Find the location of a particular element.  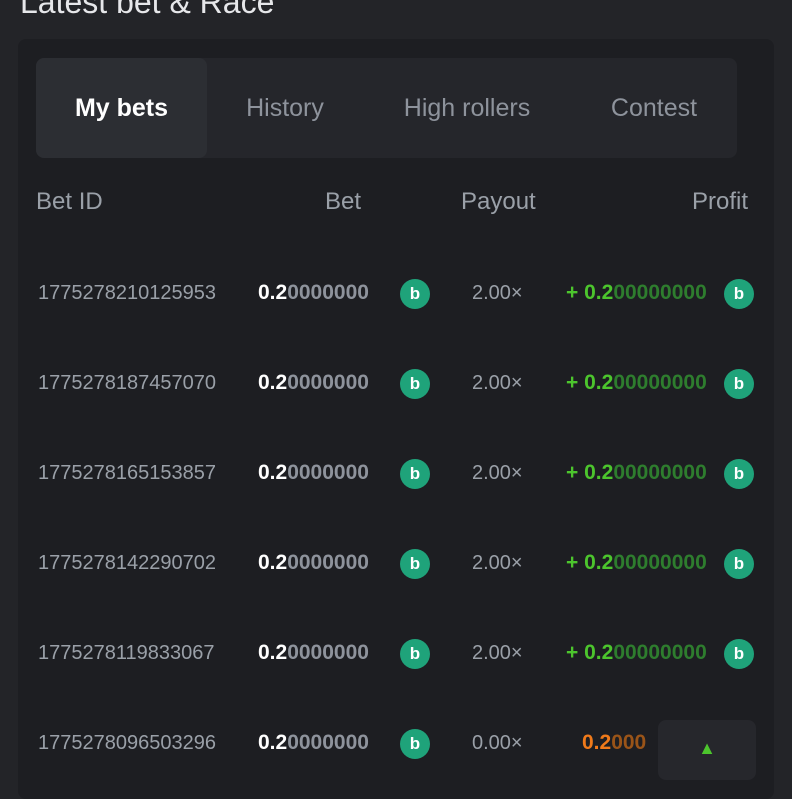

tab-my-bets: My bets is located at coordinates (121, 108).